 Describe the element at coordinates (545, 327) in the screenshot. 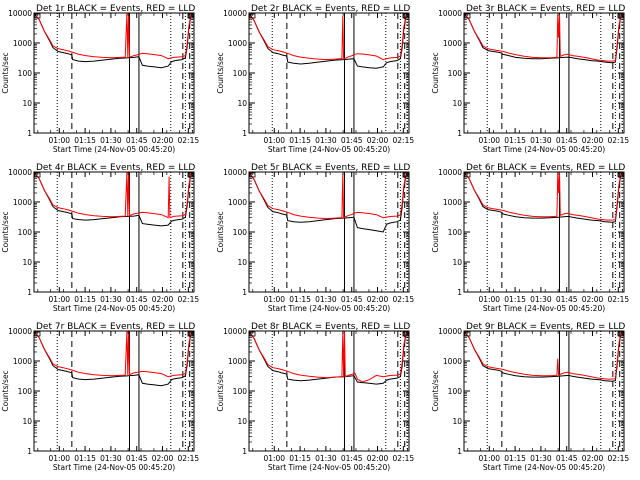

I see `panel-title: Det 9r BLACK = Events, RED = LLD` at that location.